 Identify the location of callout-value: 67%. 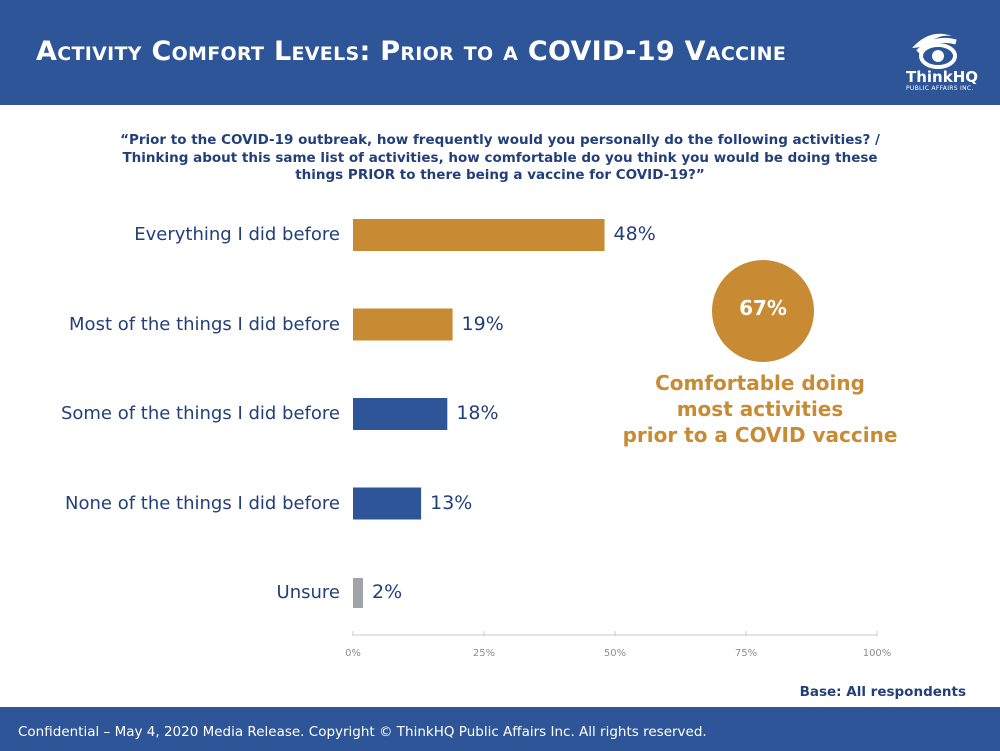
(763, 308).